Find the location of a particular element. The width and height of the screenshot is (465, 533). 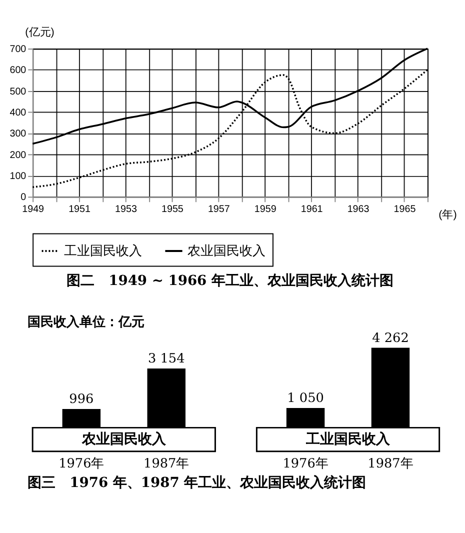

x-axis-title: 工业国民收入 is located at coordinates (348, 439).